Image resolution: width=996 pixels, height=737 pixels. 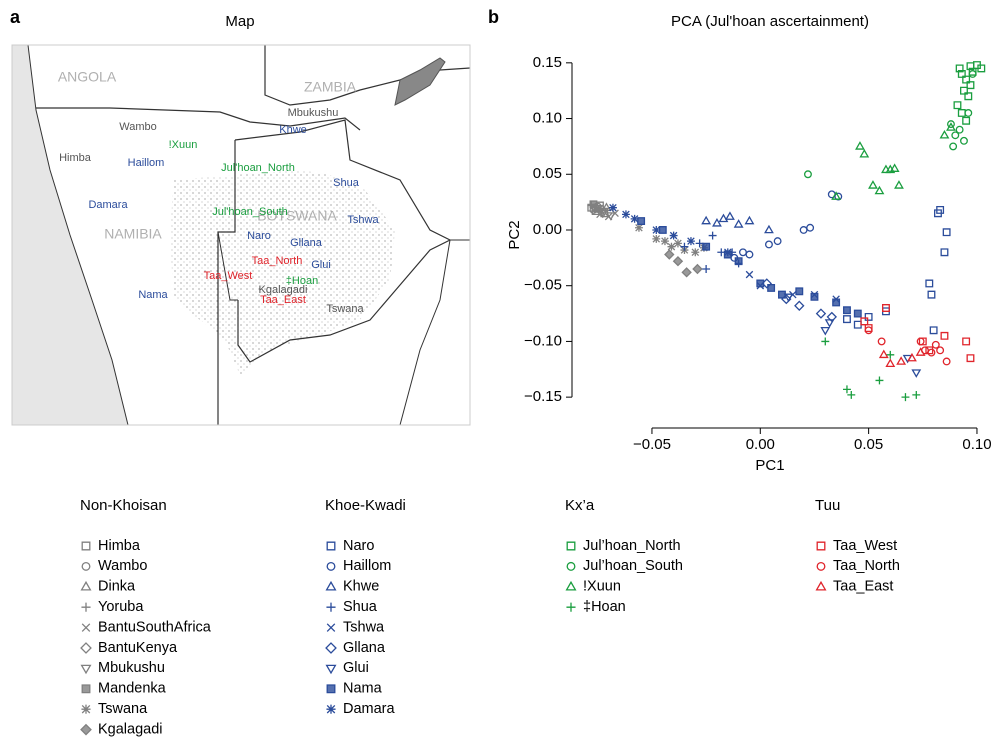 I want to click on place-label: Glui, so click(x=321, y=265).